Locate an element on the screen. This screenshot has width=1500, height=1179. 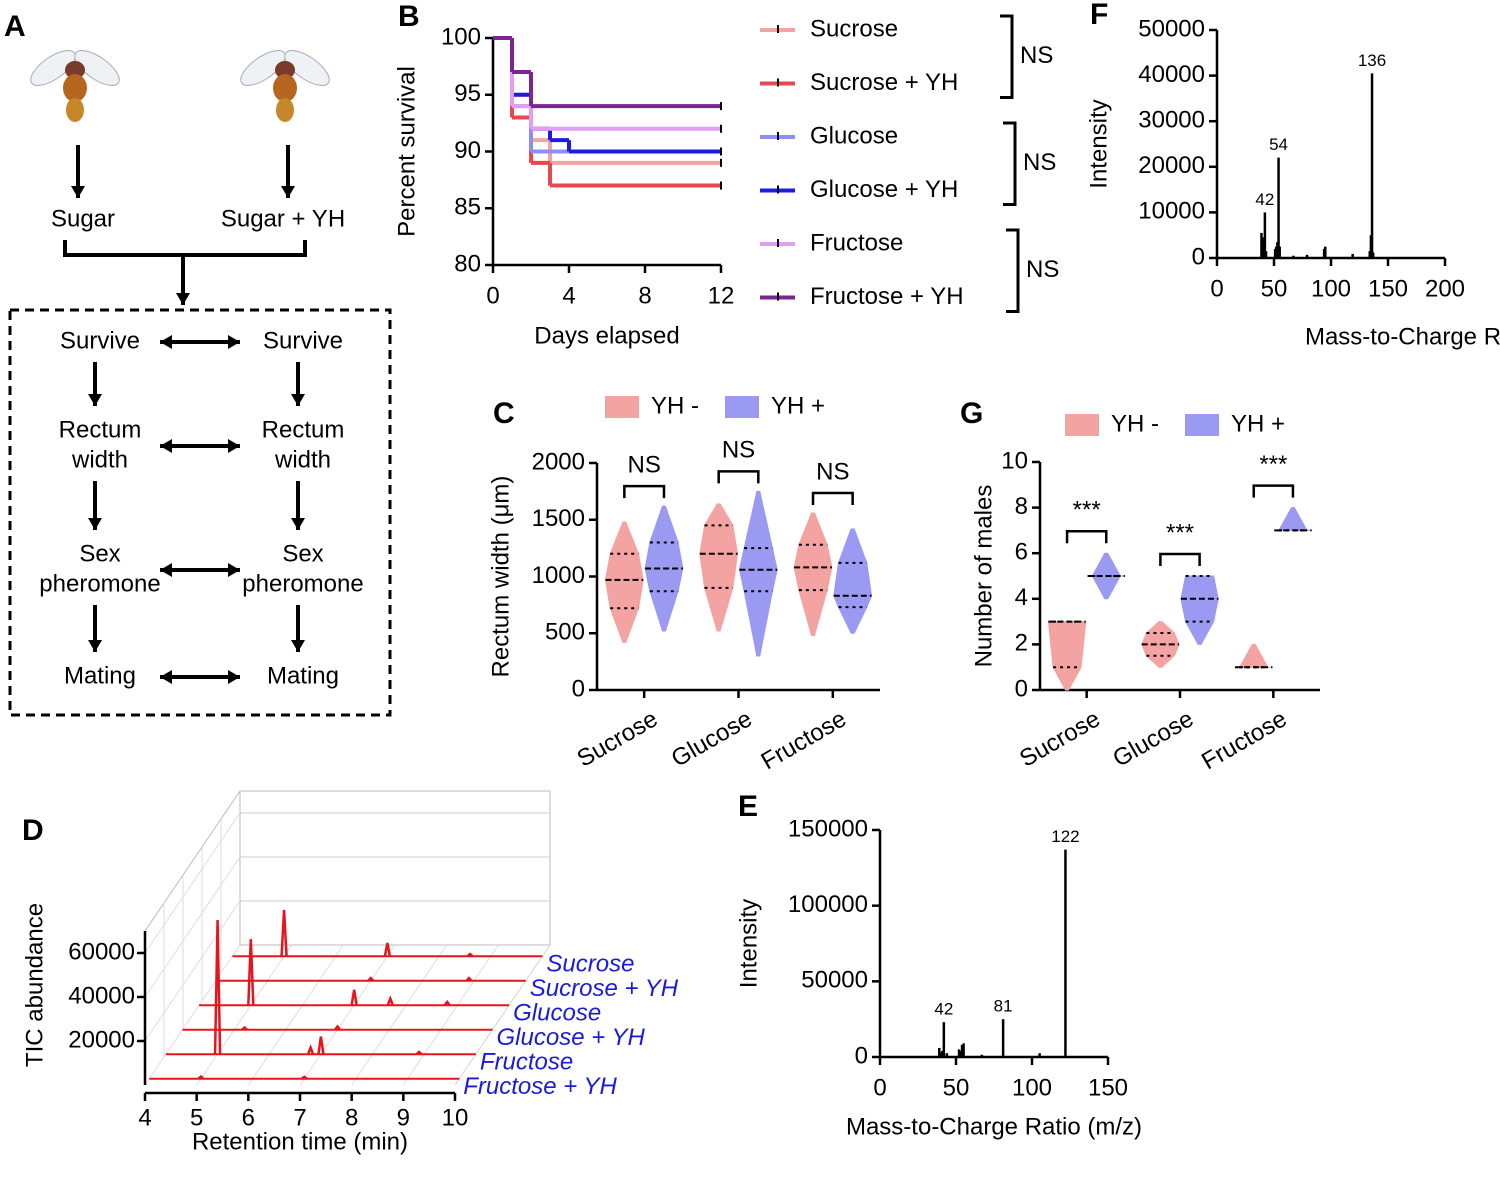
peak-label: 42 is located at coordinates (943, 1009).